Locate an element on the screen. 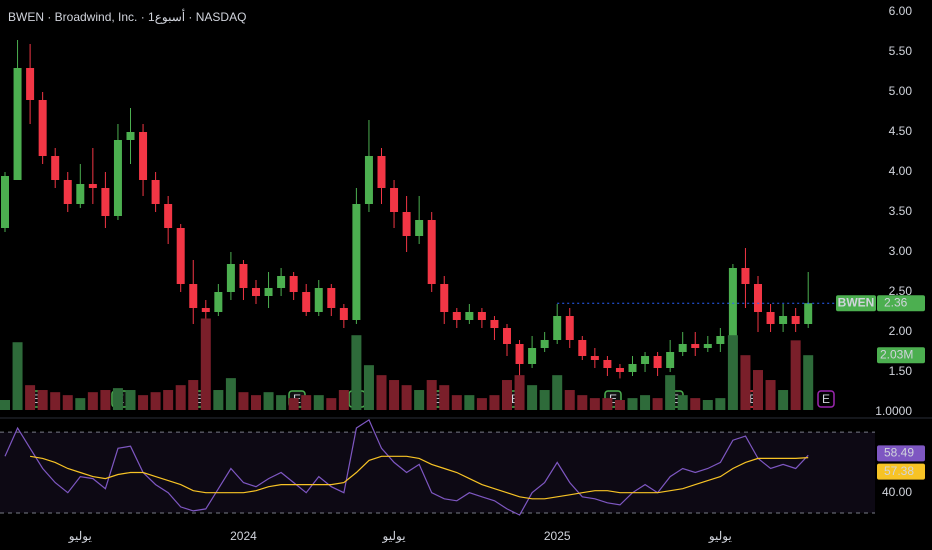  volume-tag is located at coordinates (901, 355).